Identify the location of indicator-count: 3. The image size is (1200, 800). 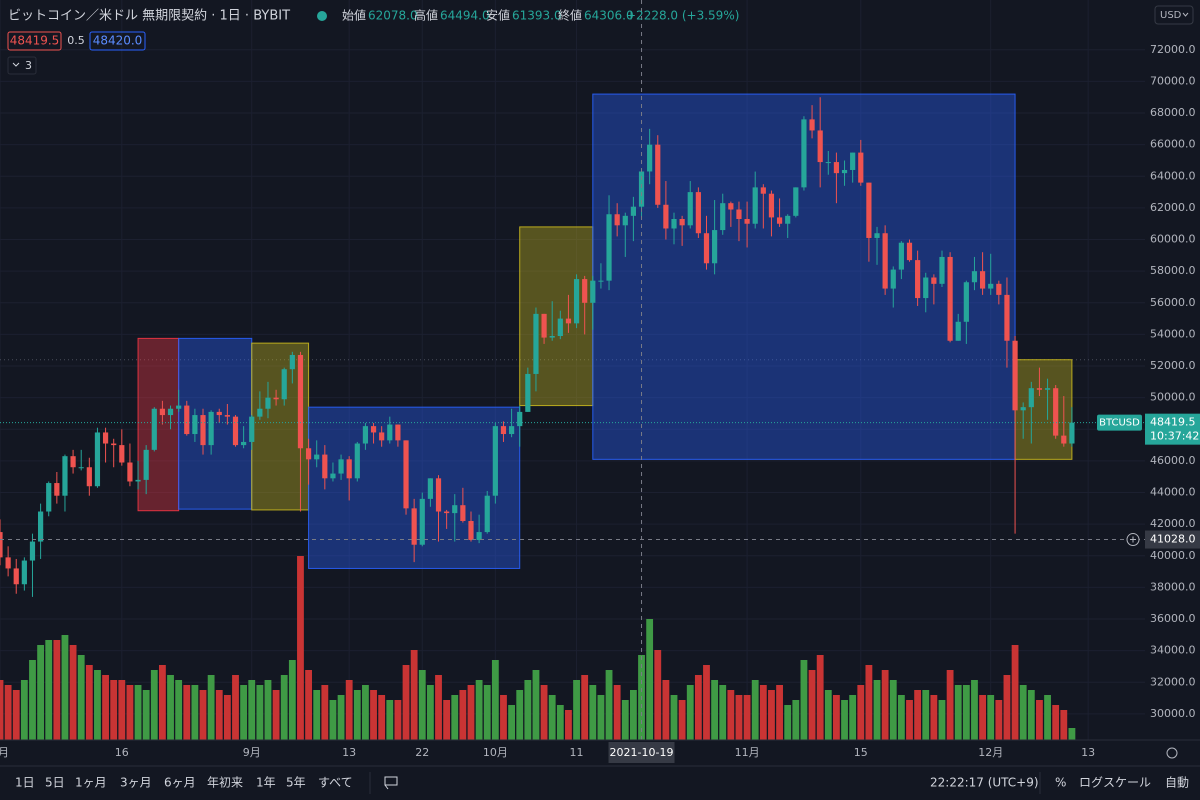
(28, 65).